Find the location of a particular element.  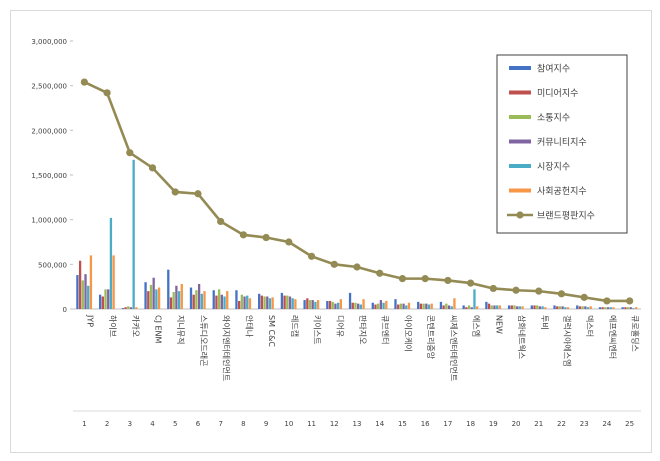

legend-swatch is located at coordinates (520, 190).